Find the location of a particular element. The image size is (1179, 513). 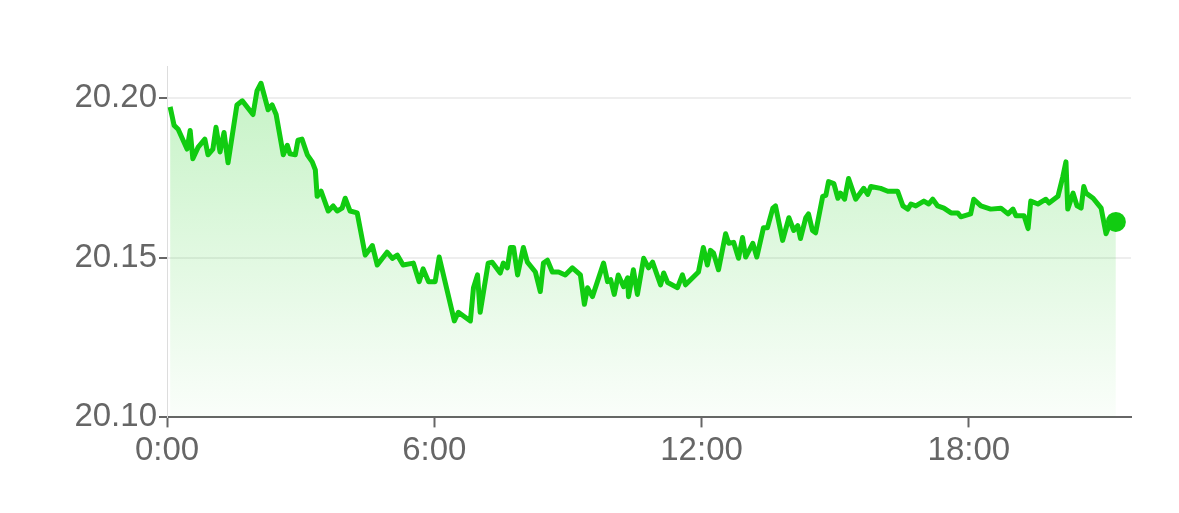

x-tick-label: 6:00 is located at coordinates (434, 449).